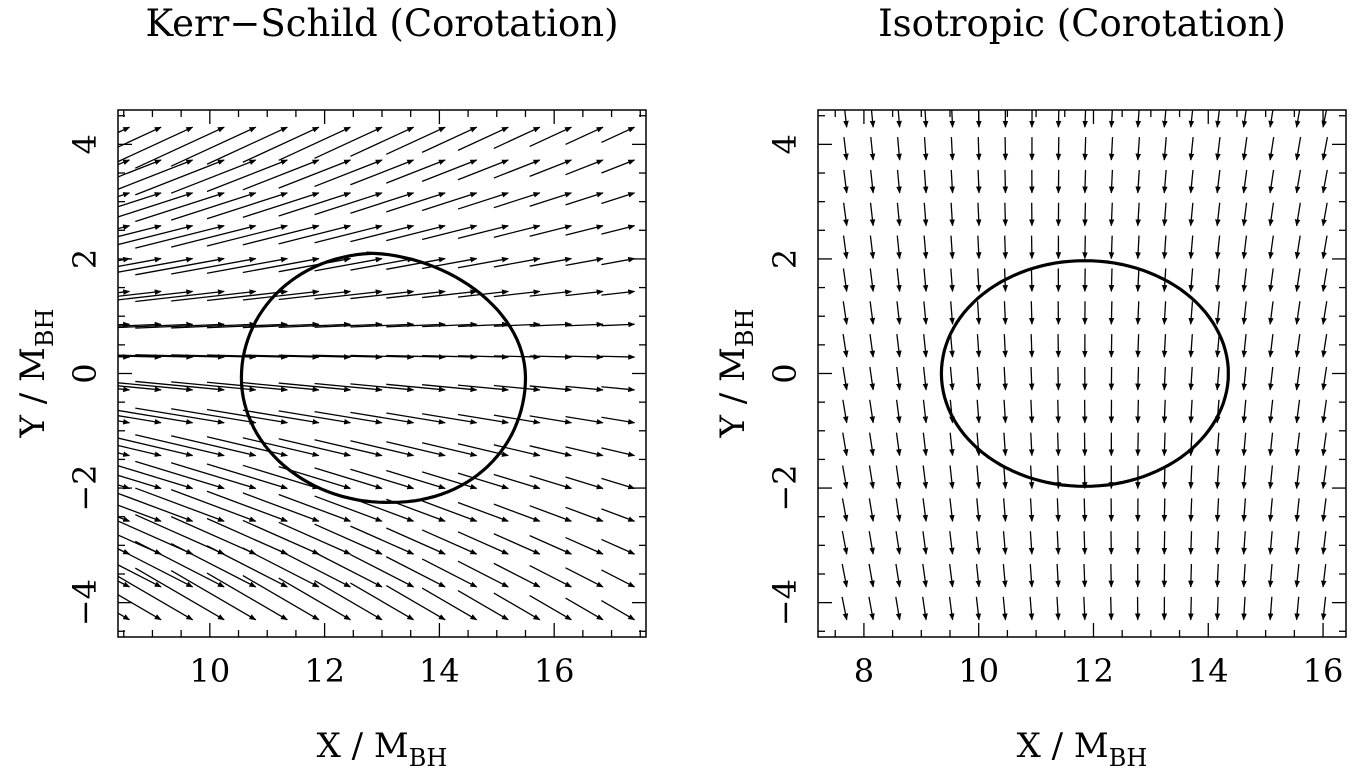 The height and width of the screenshot is (772, 1360). Describe the element at coordinates (85, 380) in the screenshot. I see `y-tick-labels: −4 −2 0 2 4` at that location.